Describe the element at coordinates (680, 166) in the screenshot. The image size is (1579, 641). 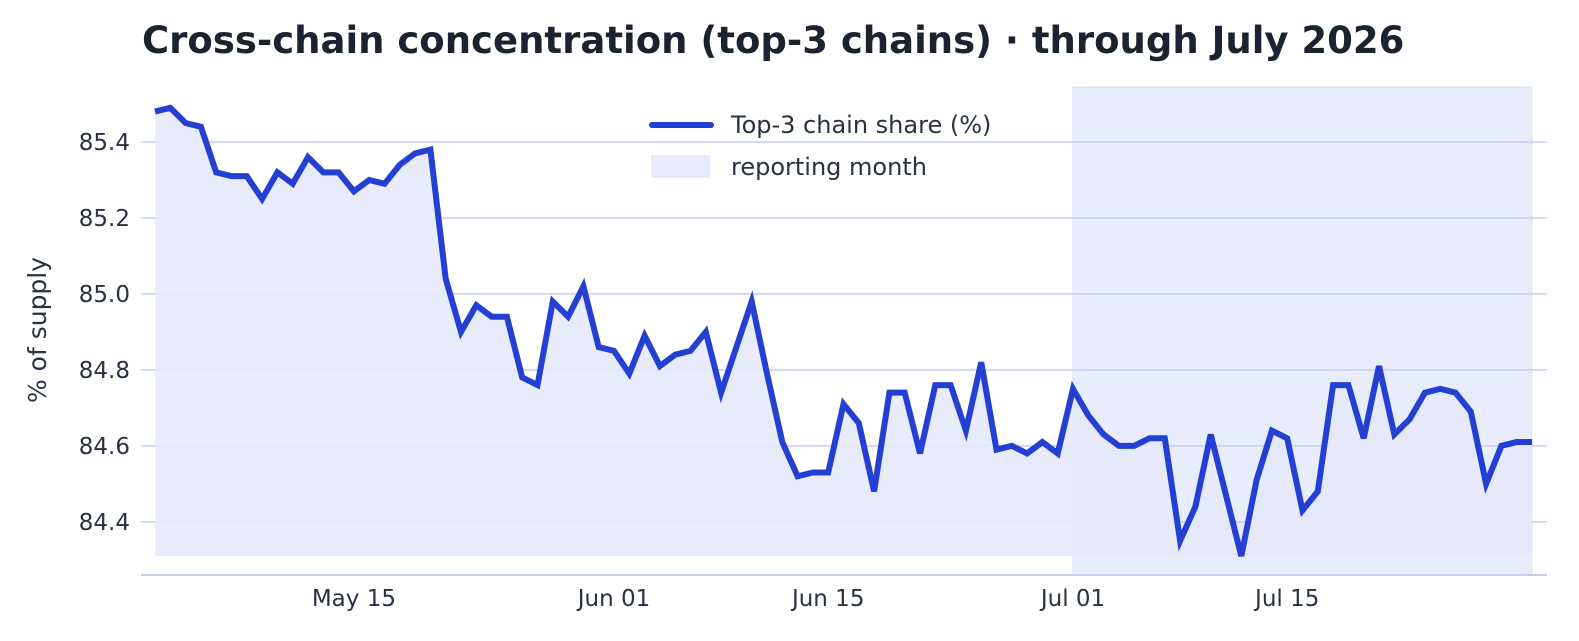
I see `legend-band-swatch` at that location.